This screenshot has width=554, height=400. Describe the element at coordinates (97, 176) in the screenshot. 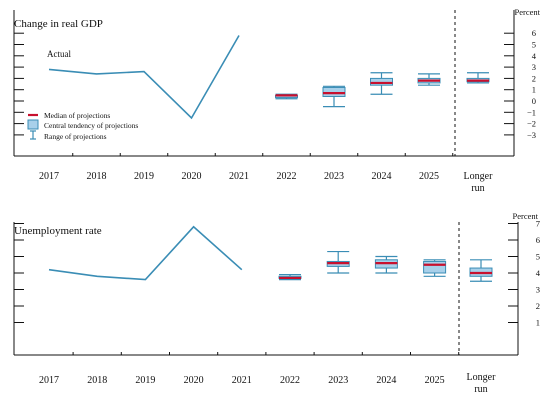

I see `gdp-year-label: 2018` at that location.